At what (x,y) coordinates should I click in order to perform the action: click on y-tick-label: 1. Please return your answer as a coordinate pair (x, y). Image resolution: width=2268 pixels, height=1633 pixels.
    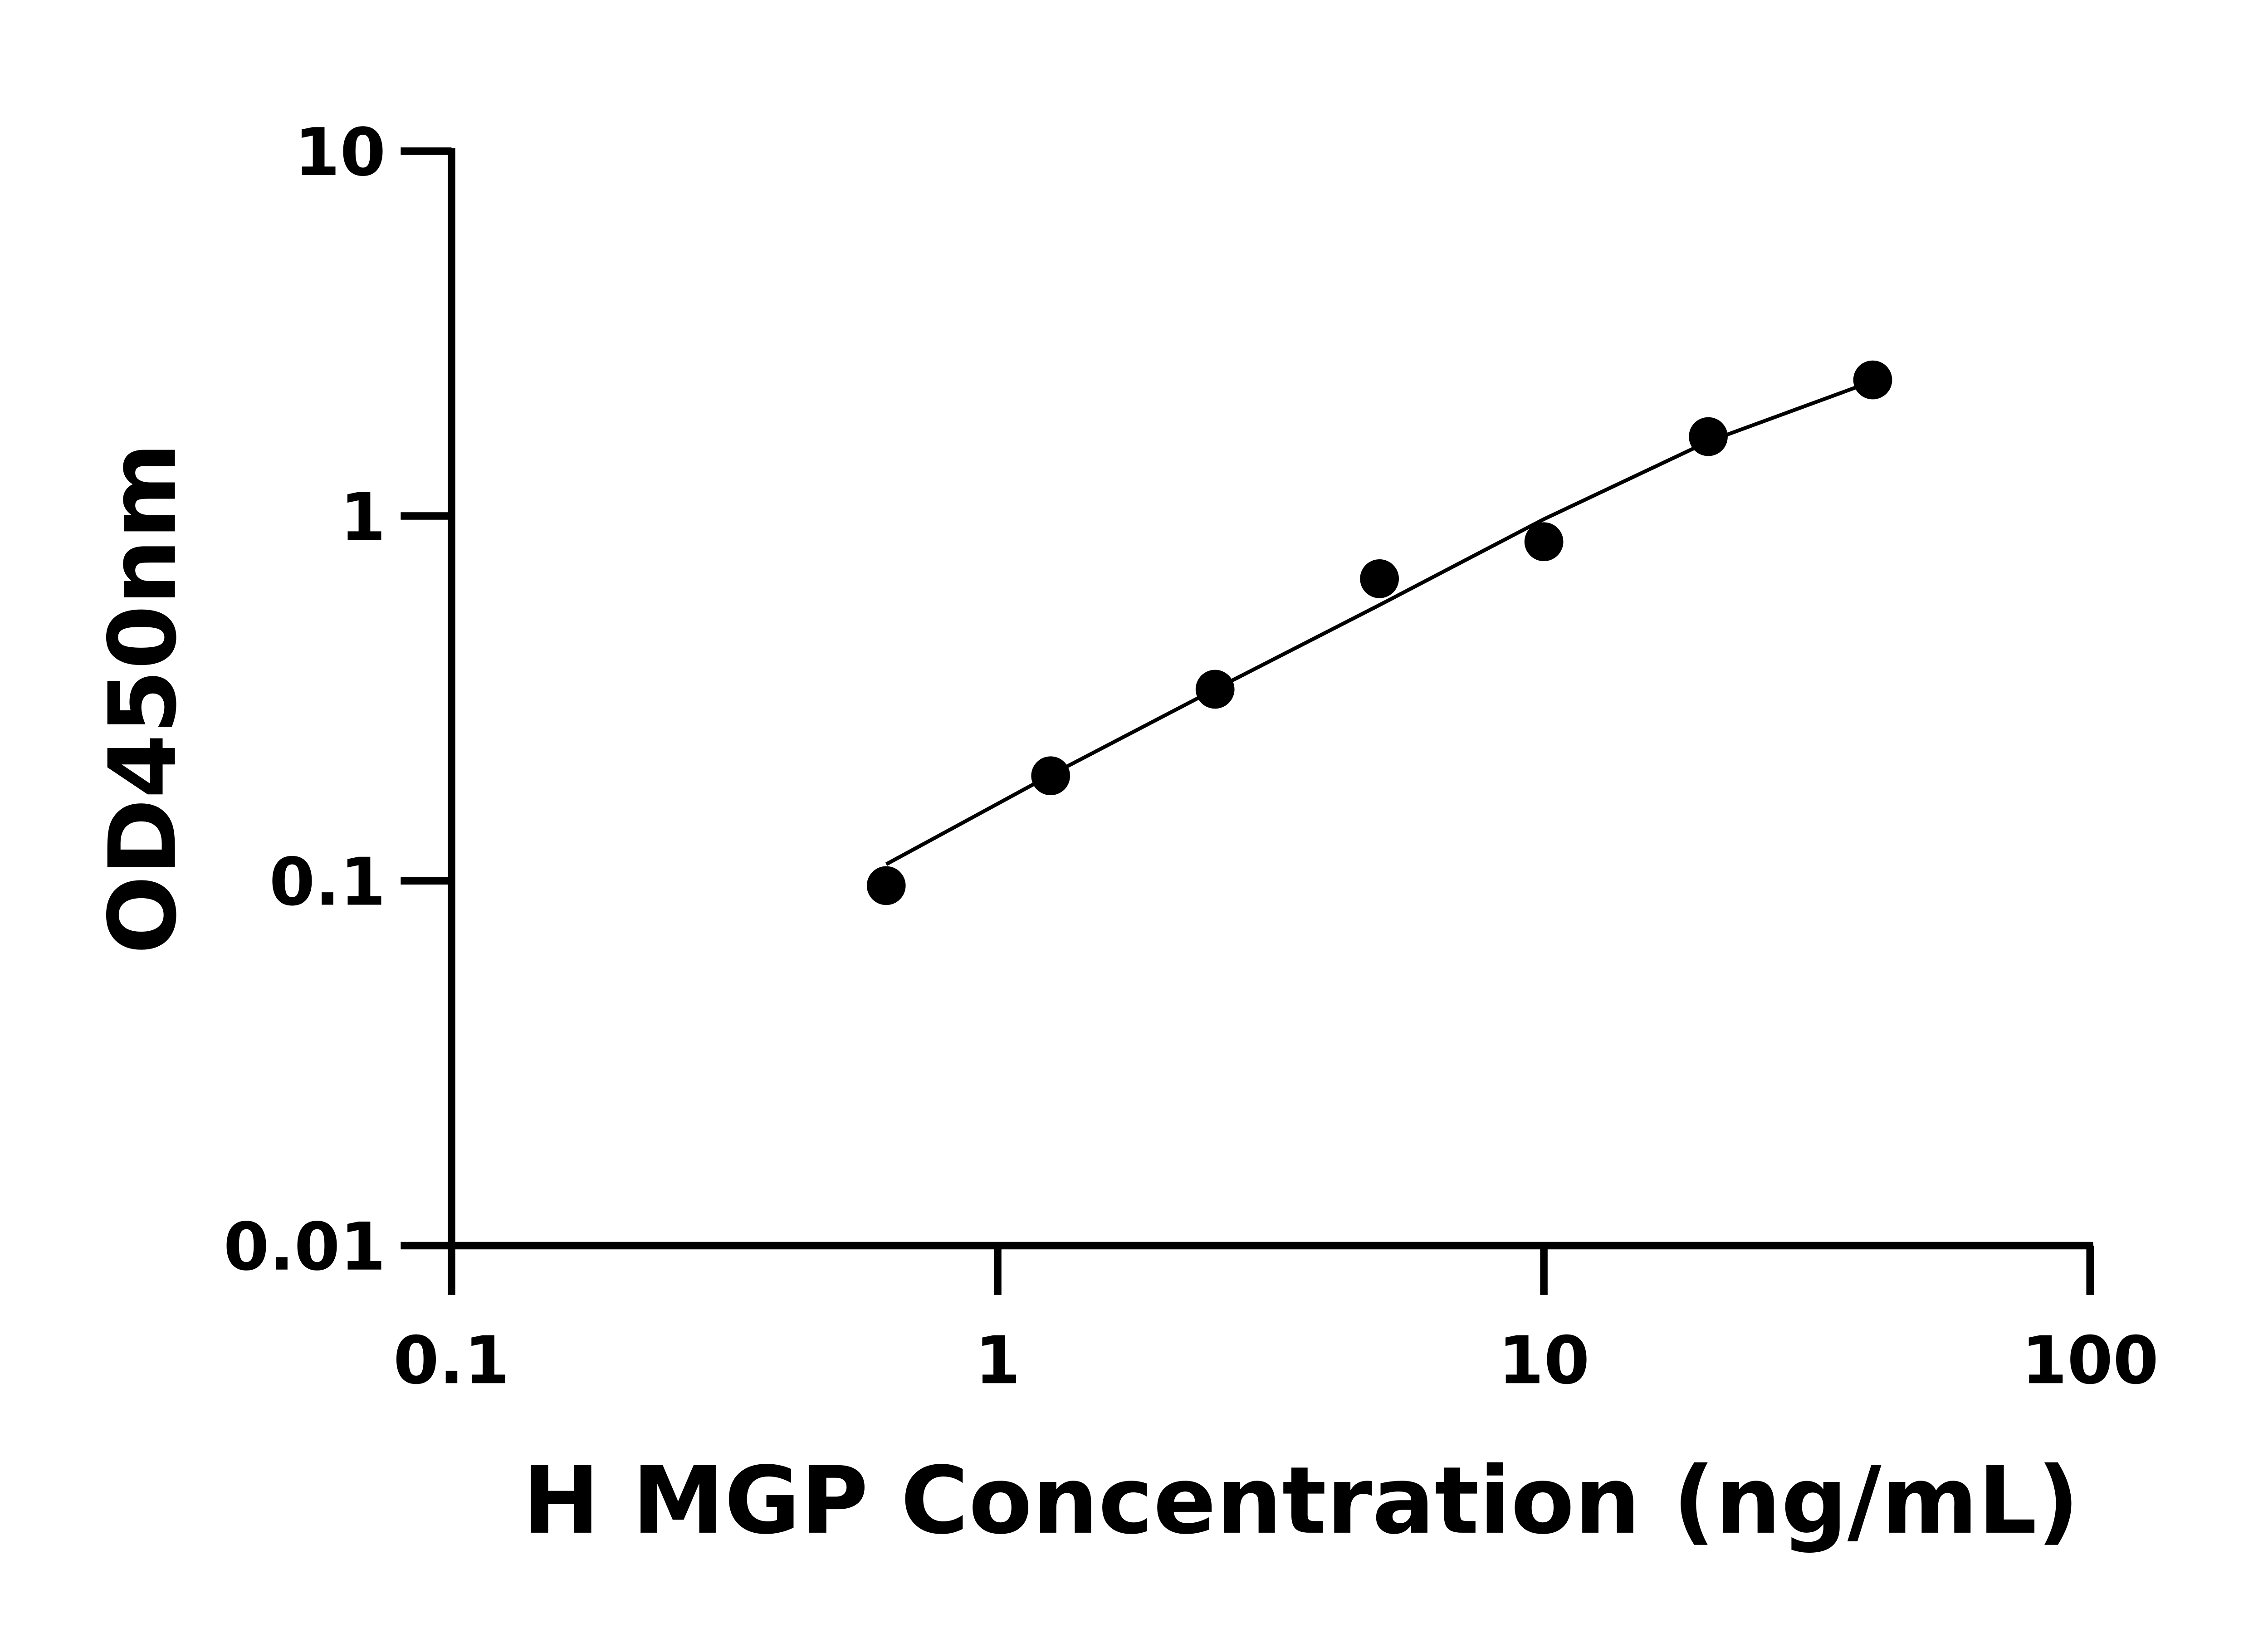
    Looking at the image, I should click on (363, 517).